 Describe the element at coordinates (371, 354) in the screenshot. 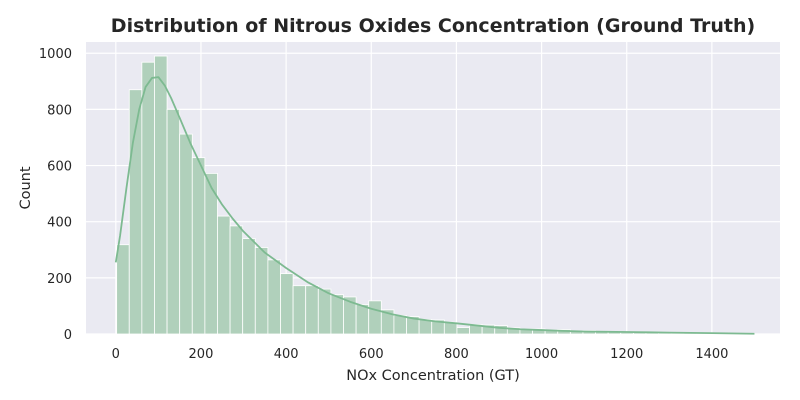

I see `x-tick-label: 600` at that location.